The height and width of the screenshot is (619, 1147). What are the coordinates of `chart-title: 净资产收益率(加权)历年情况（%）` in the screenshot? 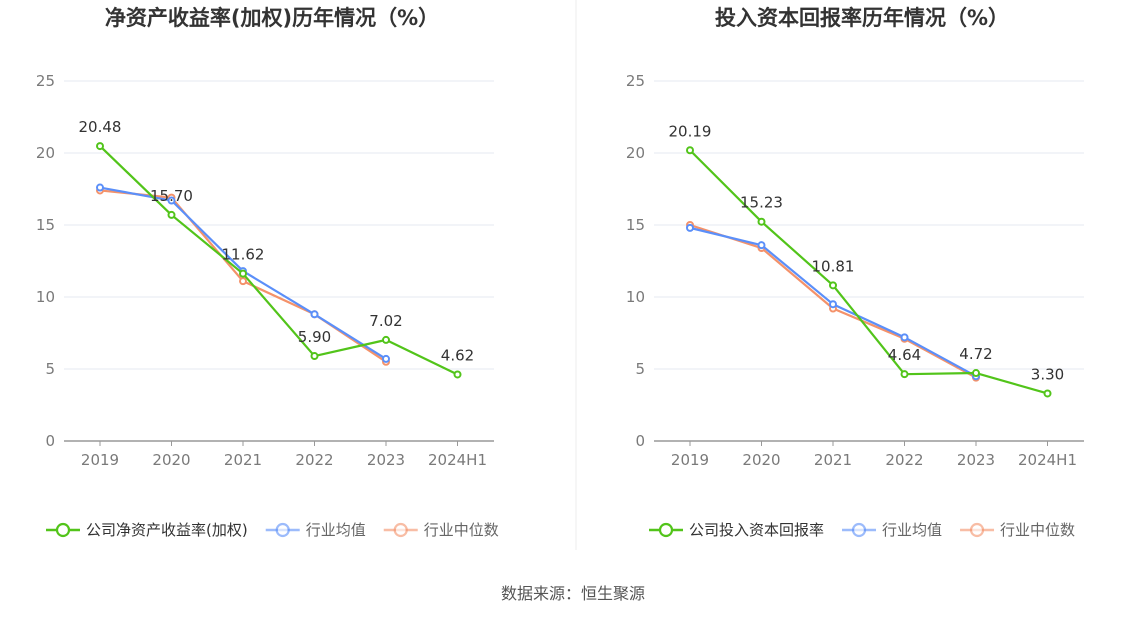 It's located at (272, 18).